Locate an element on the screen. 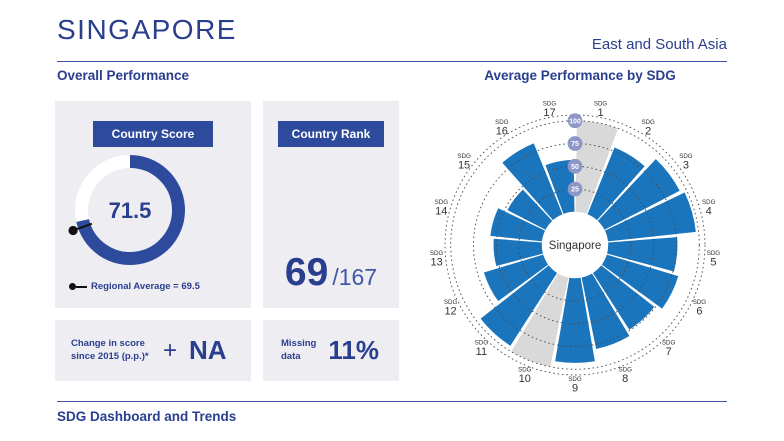 The height and width of the screenshot is (441, 784). country-score-tag: Country Score is located at coordinates (153, 134).